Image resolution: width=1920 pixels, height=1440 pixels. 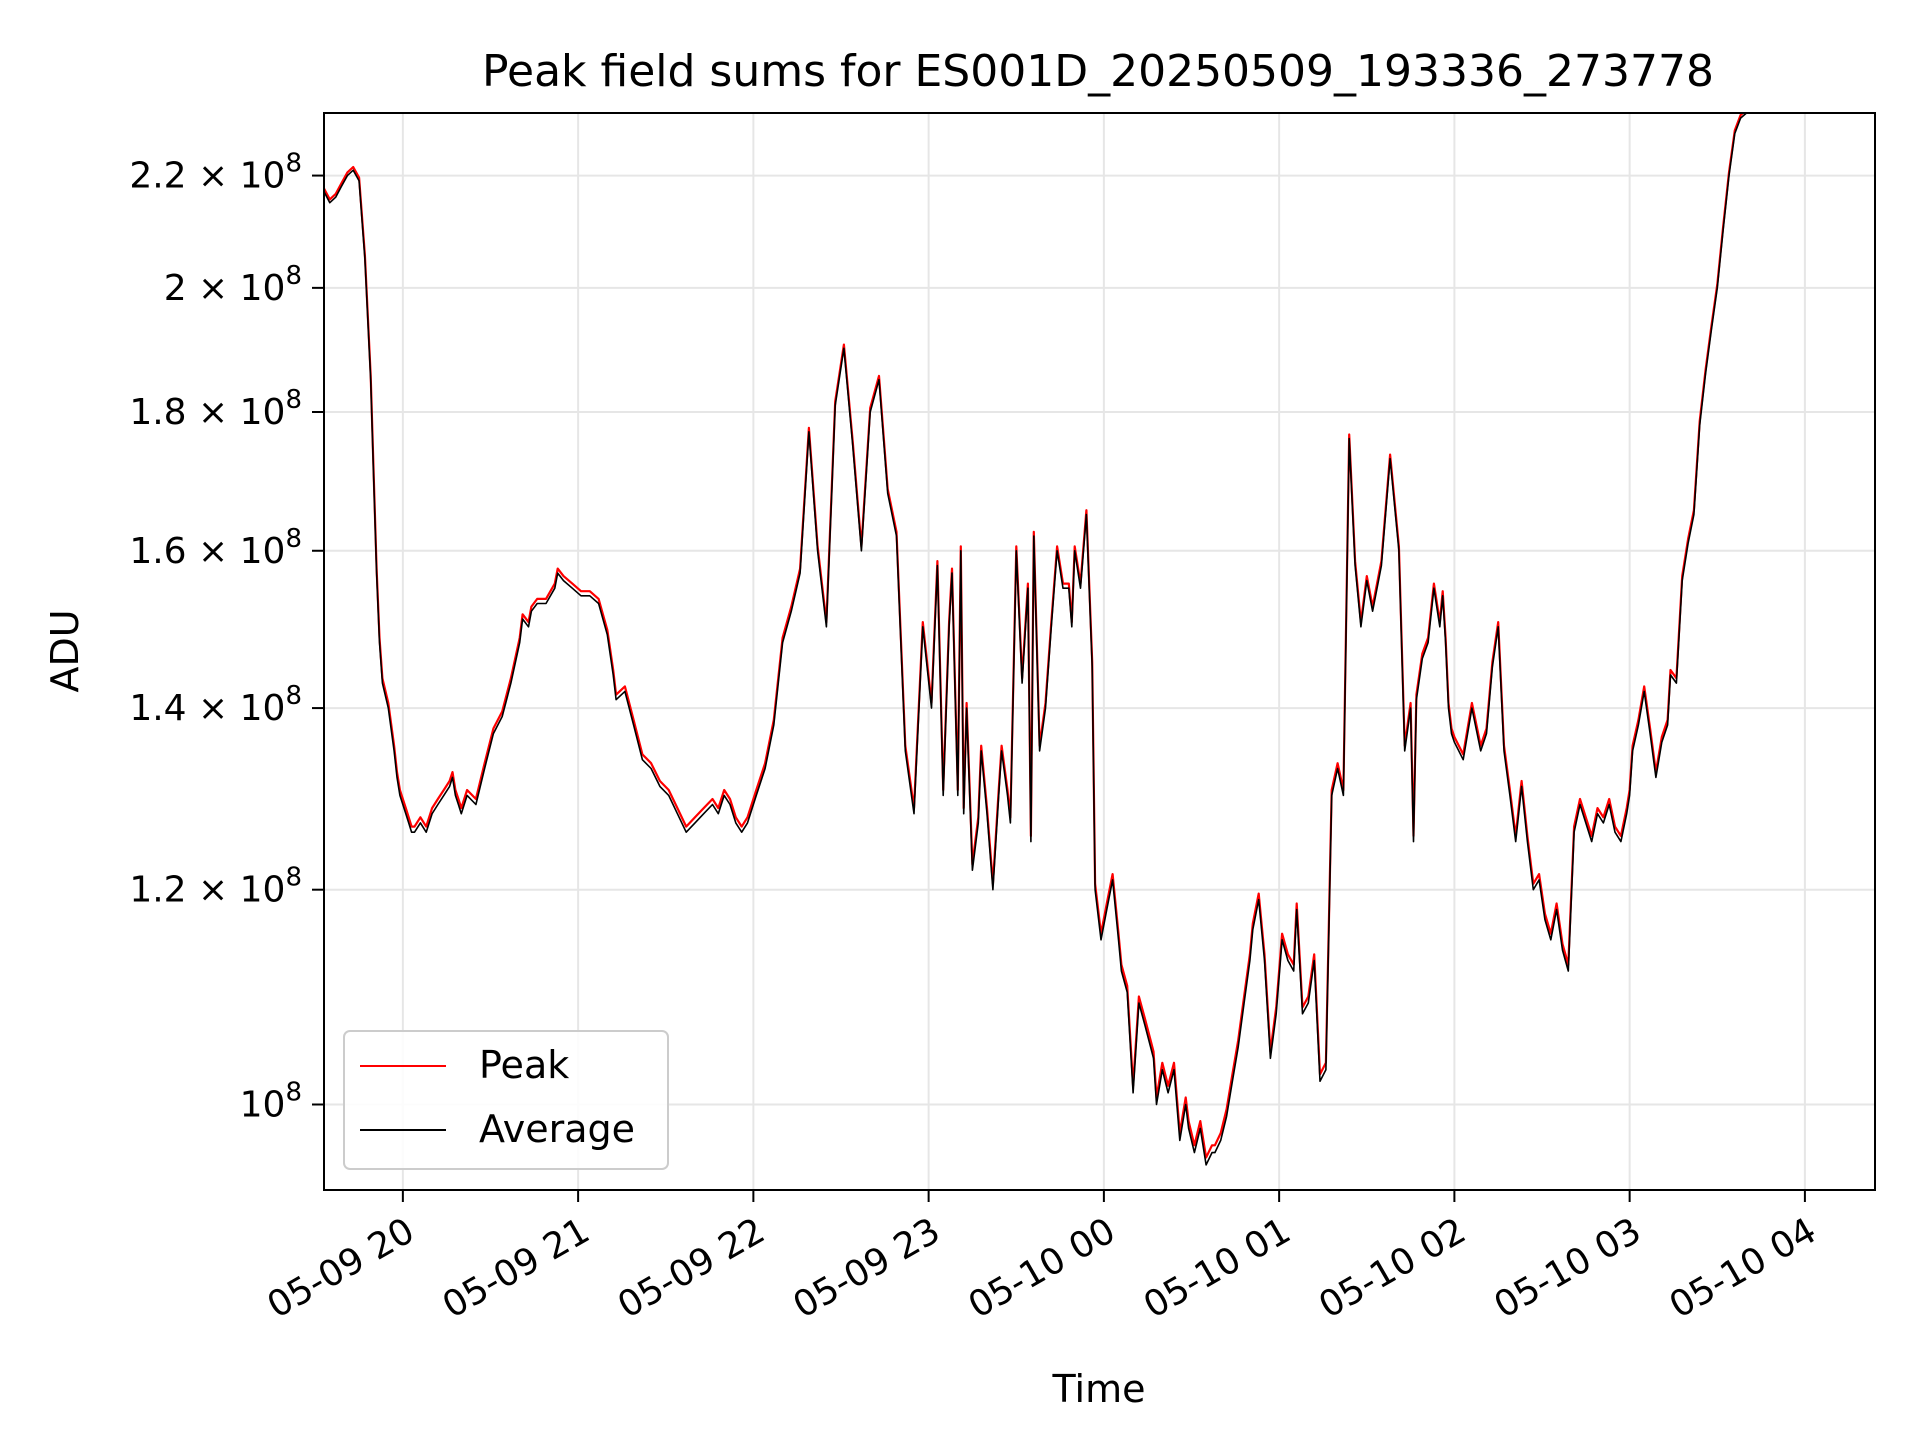 I want to click on legend-label-peak: Peak, so click(x=524, y=1065).